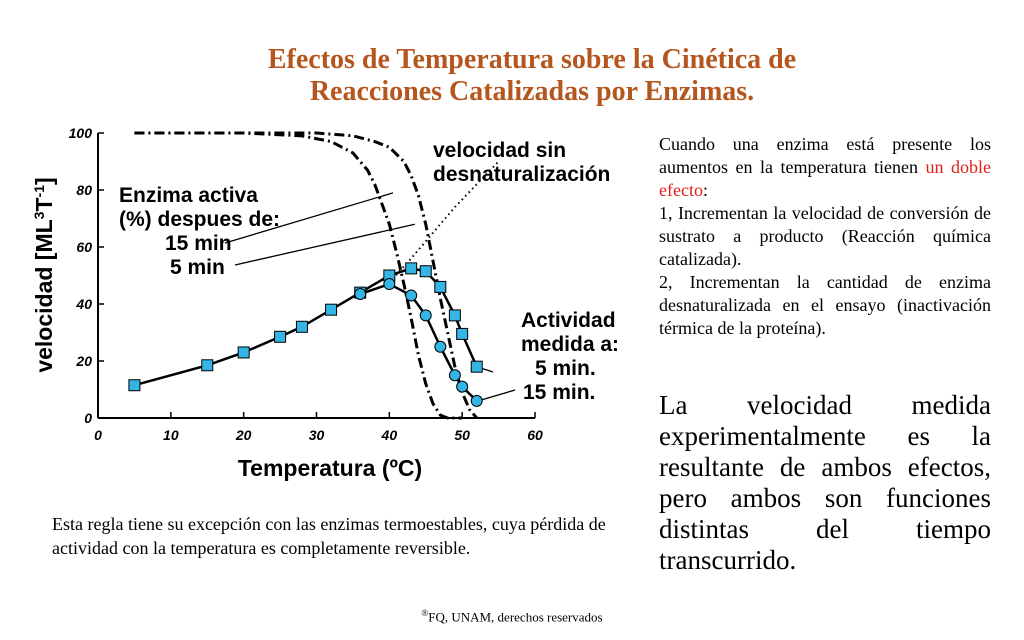 This screenshot has width=1024, height=640. I want to click on title-line-2: Reacciones Catalizadas por Enzimas., so click(532, 91).